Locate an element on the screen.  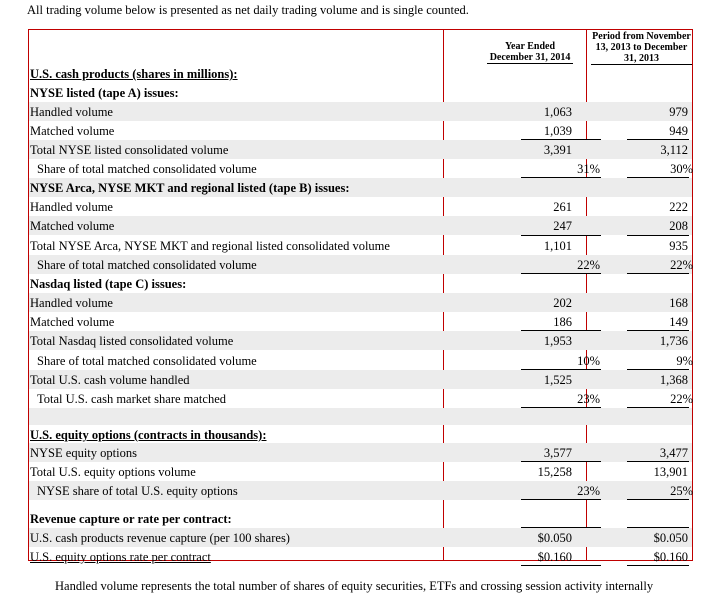
value-2014: 3,391 is located at coordinates (557, 150).